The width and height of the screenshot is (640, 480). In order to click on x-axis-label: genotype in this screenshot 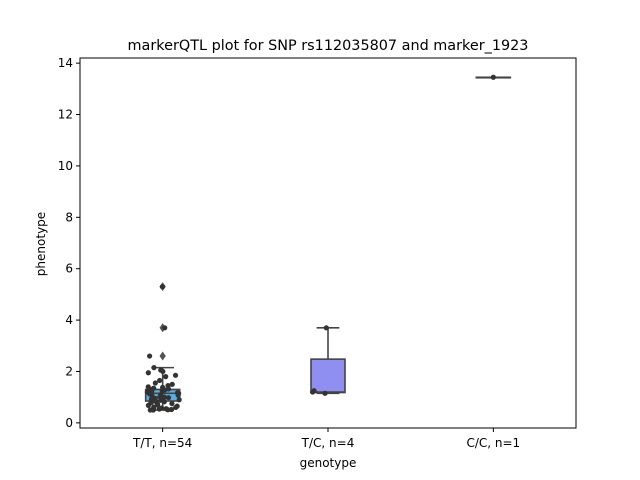, I will do `click(328, 463)`.